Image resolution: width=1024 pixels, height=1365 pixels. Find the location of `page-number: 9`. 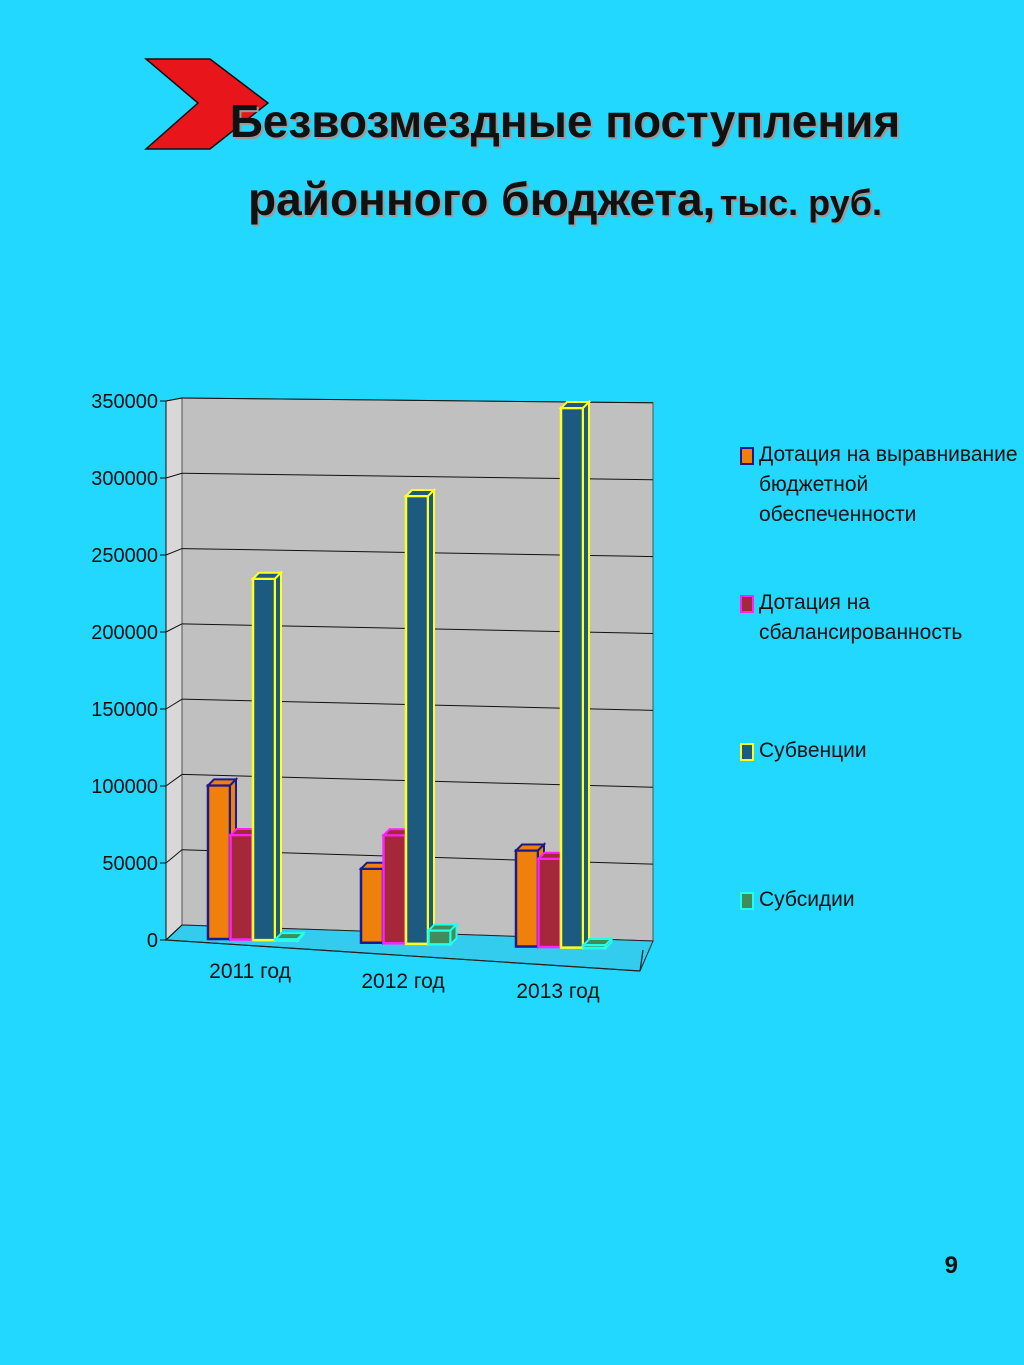

page-number: 9 is located at coordinates (951, 1265).